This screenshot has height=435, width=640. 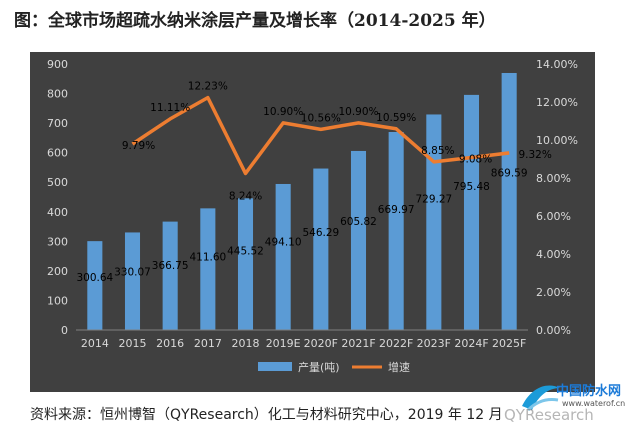 I want to click on y-left-tick-label: 700, so click(x=57, y=123).